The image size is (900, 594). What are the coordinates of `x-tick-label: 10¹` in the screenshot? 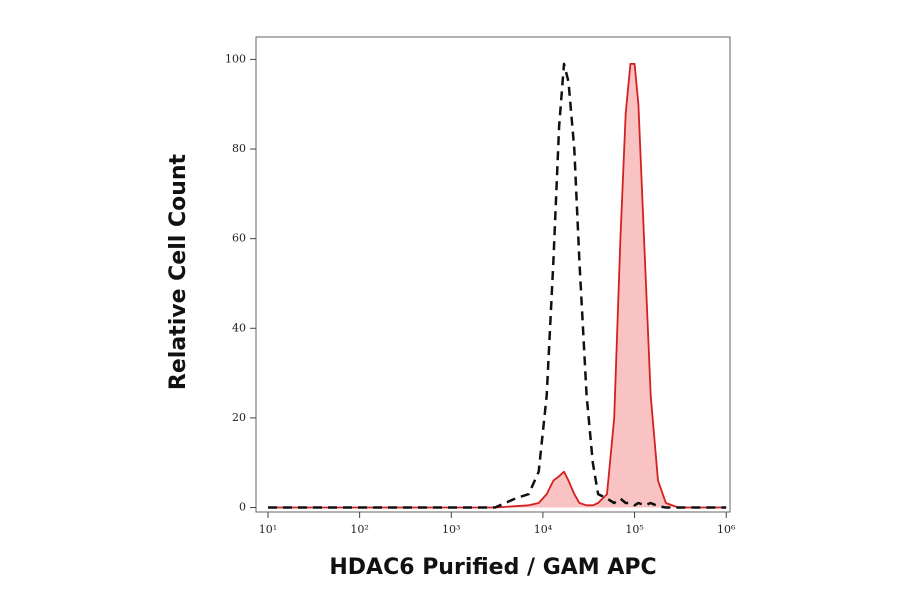 It's located at (268, 529).